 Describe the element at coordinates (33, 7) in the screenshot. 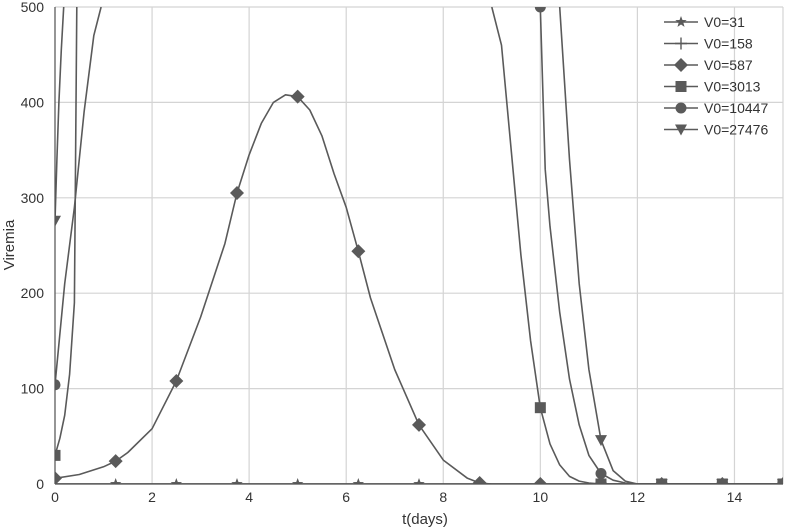

I see `y-tick-label: 500` at that location.